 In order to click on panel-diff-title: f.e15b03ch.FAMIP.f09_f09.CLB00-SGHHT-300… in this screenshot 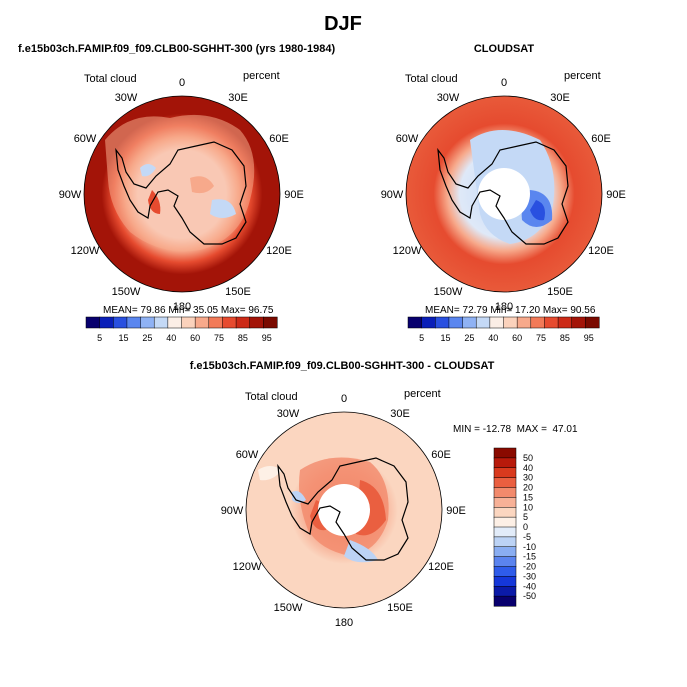, I will do `click(342, 366)`.